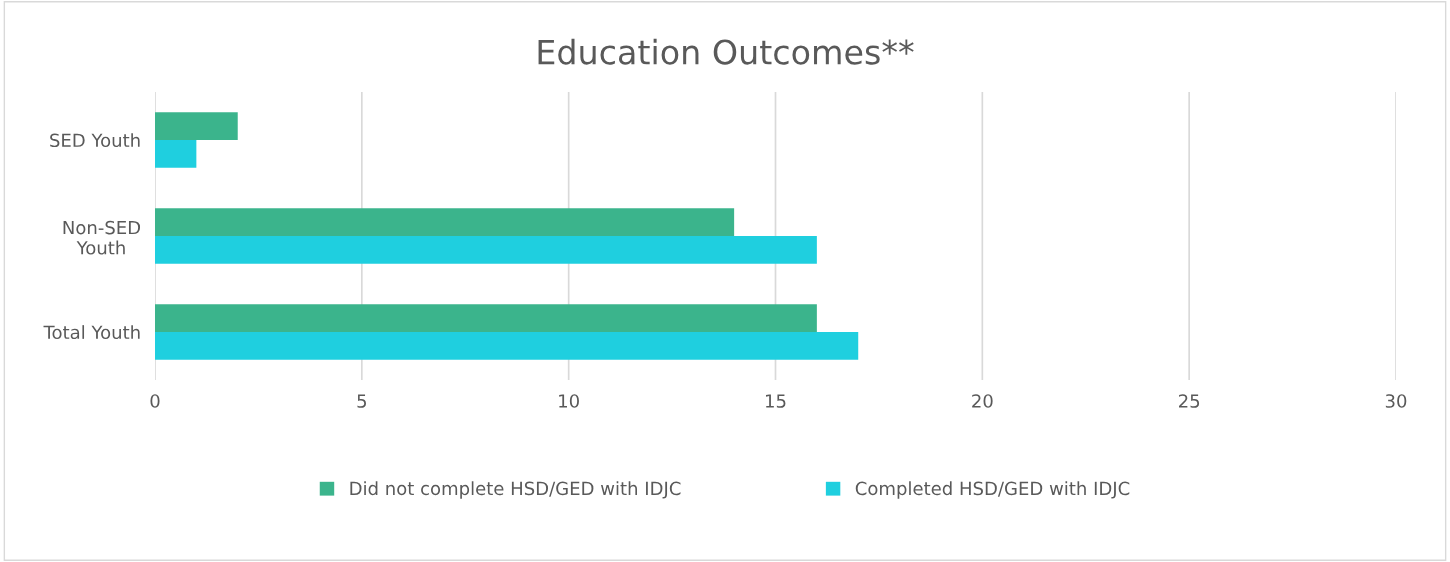  I want to click on x-tick-label: 20, so click(982, 401).